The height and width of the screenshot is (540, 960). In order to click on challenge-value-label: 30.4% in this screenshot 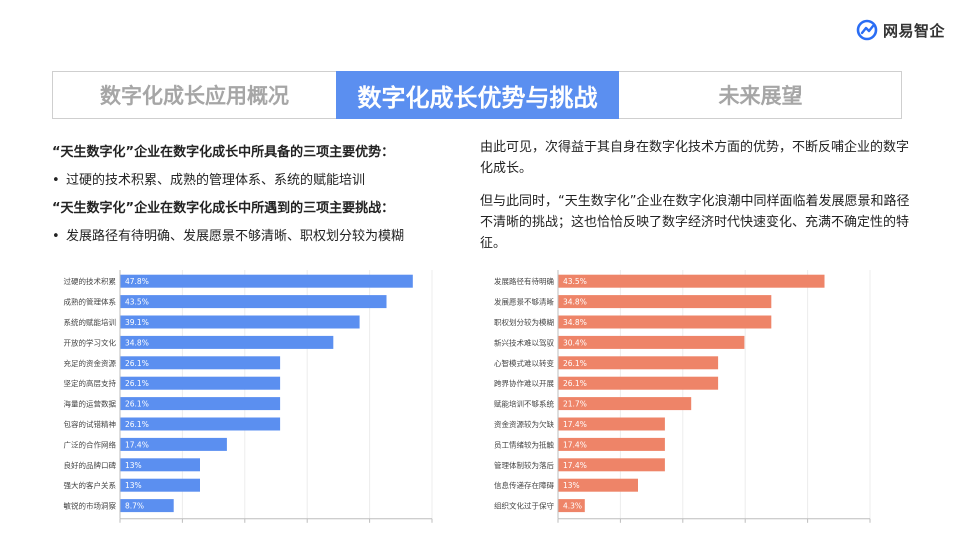, I will do `click(575, 342)`.